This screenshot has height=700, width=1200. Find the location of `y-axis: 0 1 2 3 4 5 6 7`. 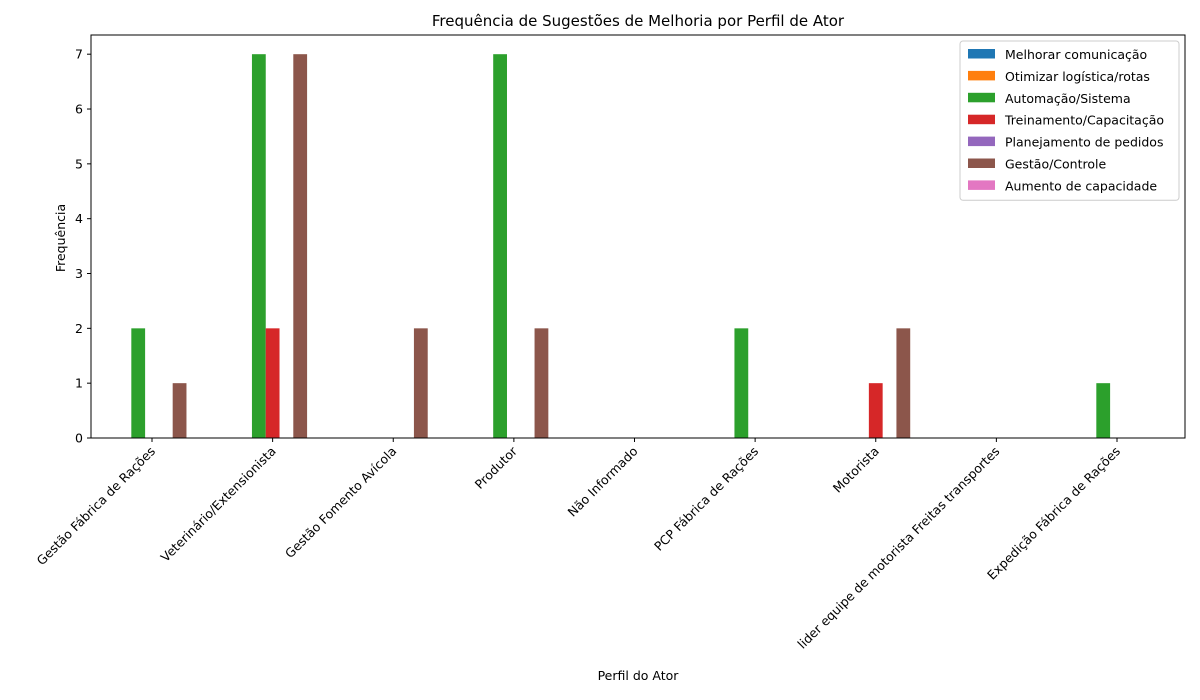

y-axis: 0 1 2 3 4 5 6 7 is located at coordinates (83, 246).